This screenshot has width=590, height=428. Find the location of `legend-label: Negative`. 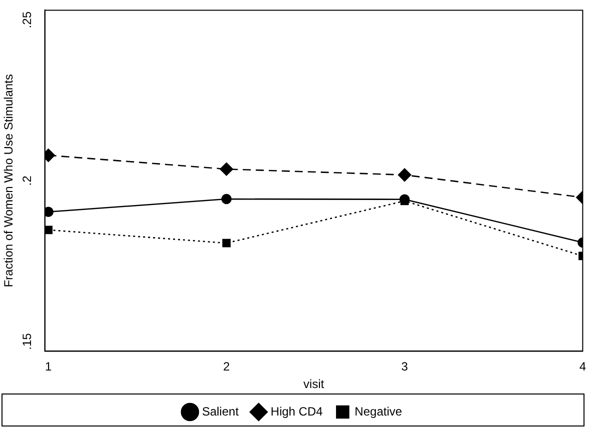

legend-label: Negative is located at coordinates (378, 411).